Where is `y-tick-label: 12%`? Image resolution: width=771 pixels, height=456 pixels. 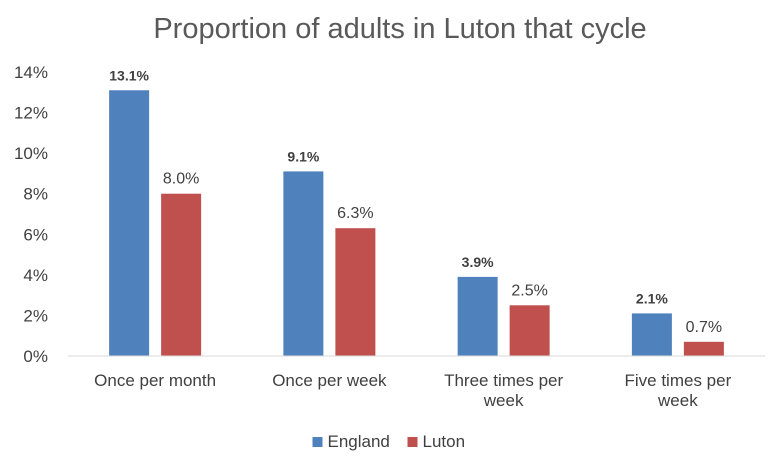 y-tick-label: 12% is located at coordinates (31, 113).